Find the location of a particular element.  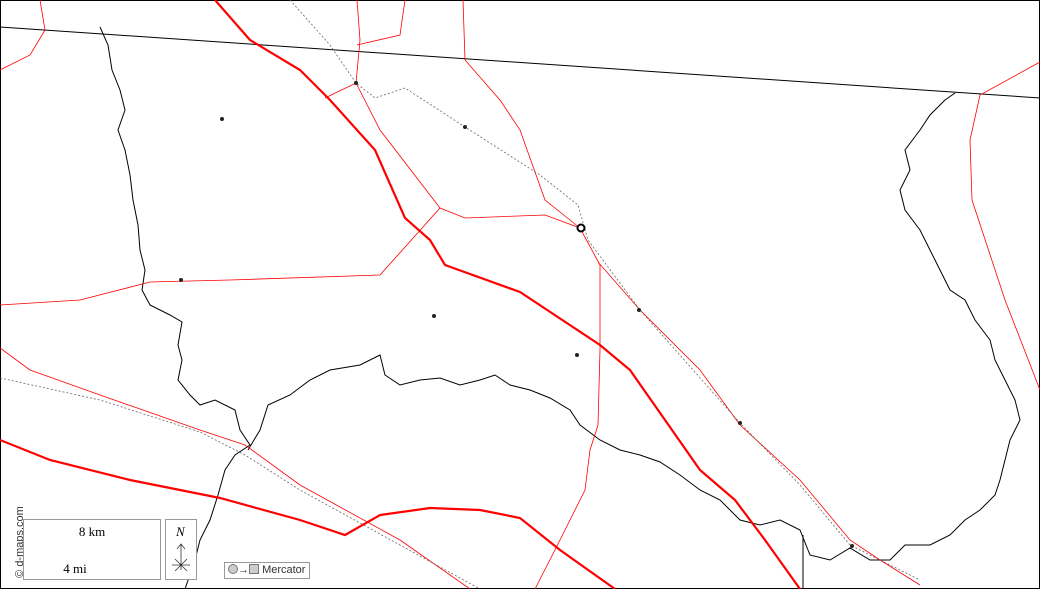

boundary-line is located at coordinates (520, 62).